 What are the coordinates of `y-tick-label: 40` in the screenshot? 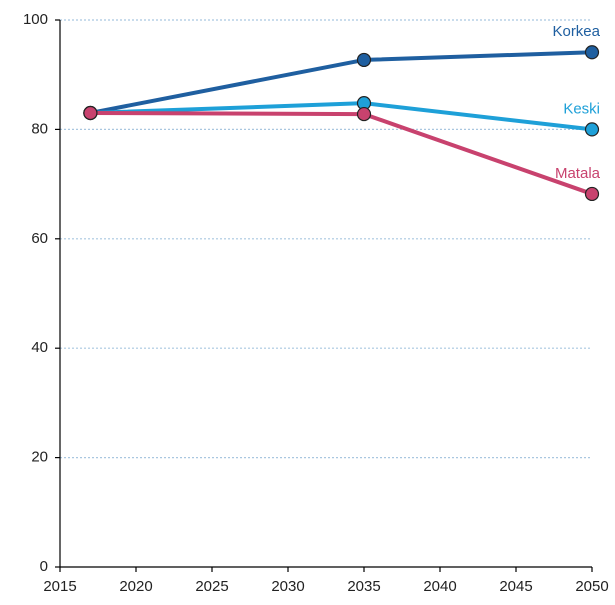 It's located at (39, 347).